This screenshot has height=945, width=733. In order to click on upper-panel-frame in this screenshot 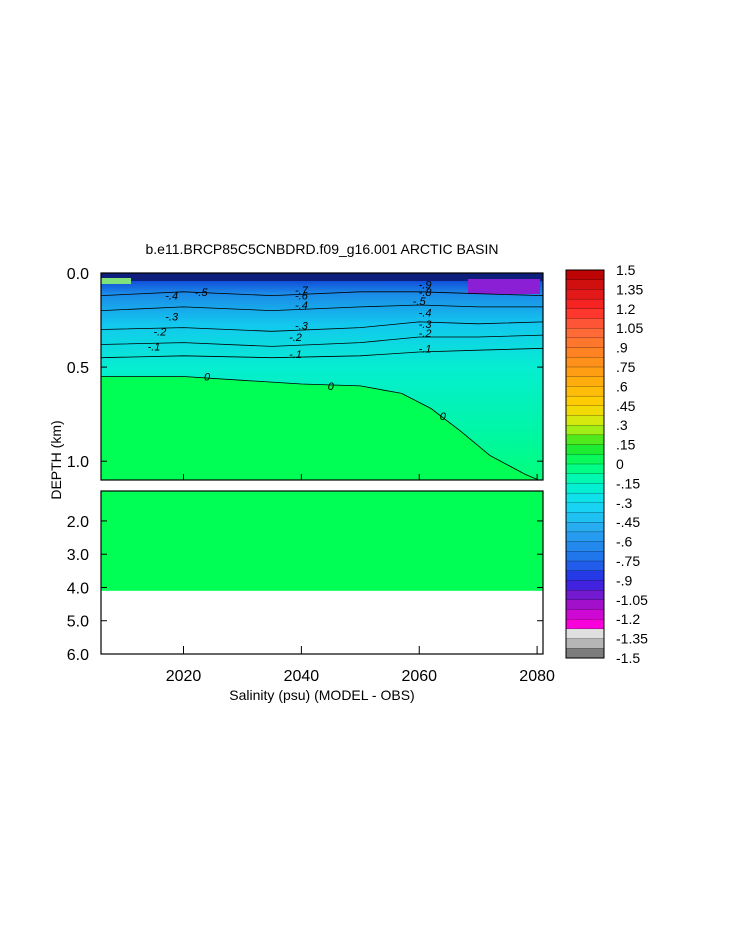, I will do `click(322, 376)`.